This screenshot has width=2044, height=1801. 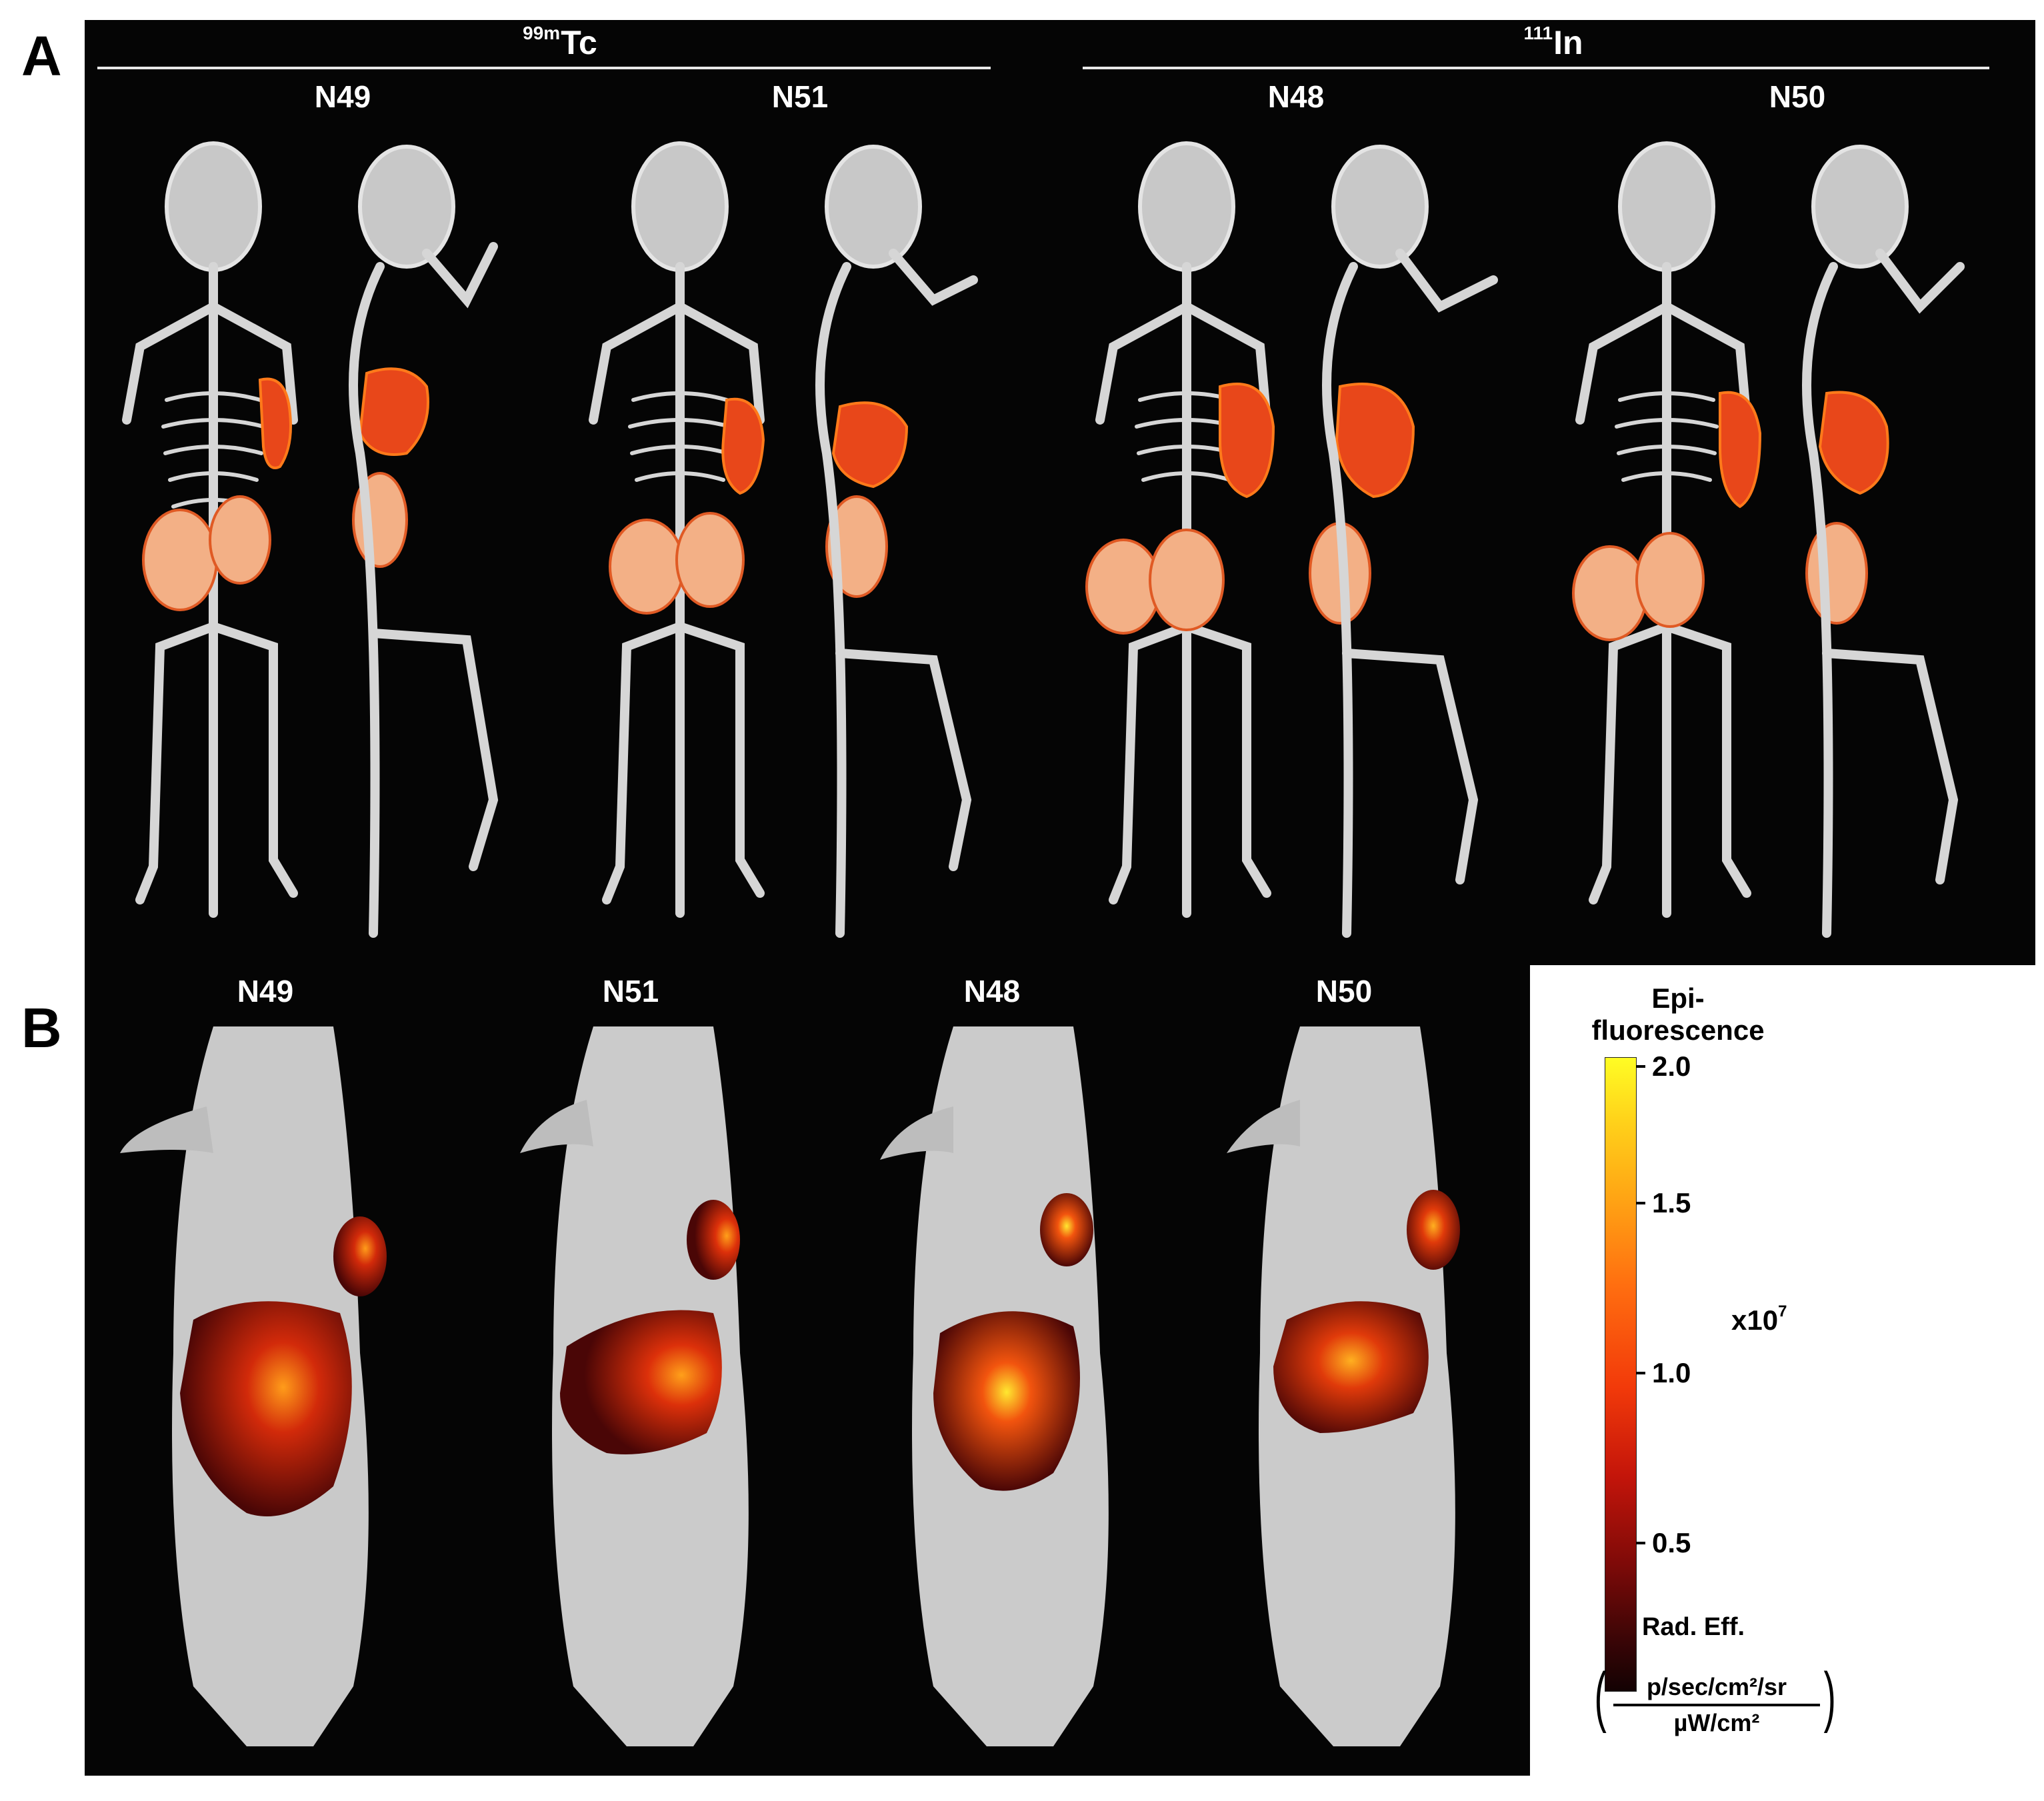 I want to click on unit-denominator: µW/cm², so click(x=1716, y=1722).